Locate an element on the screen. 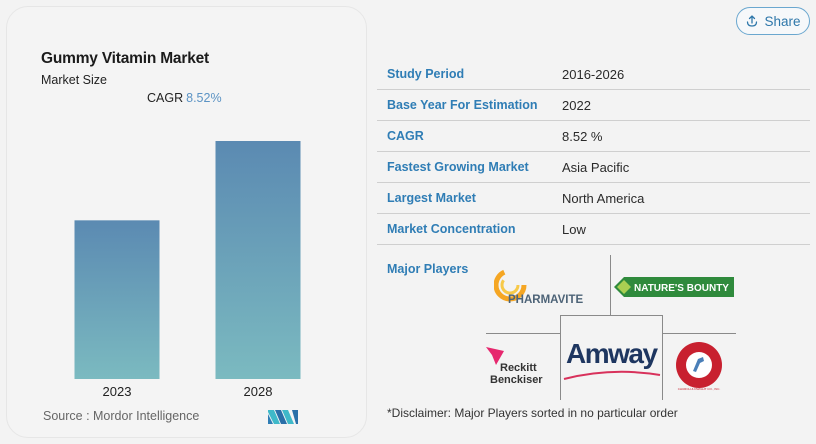  info-label: Market Concentration is located at coordinates (451, 229).